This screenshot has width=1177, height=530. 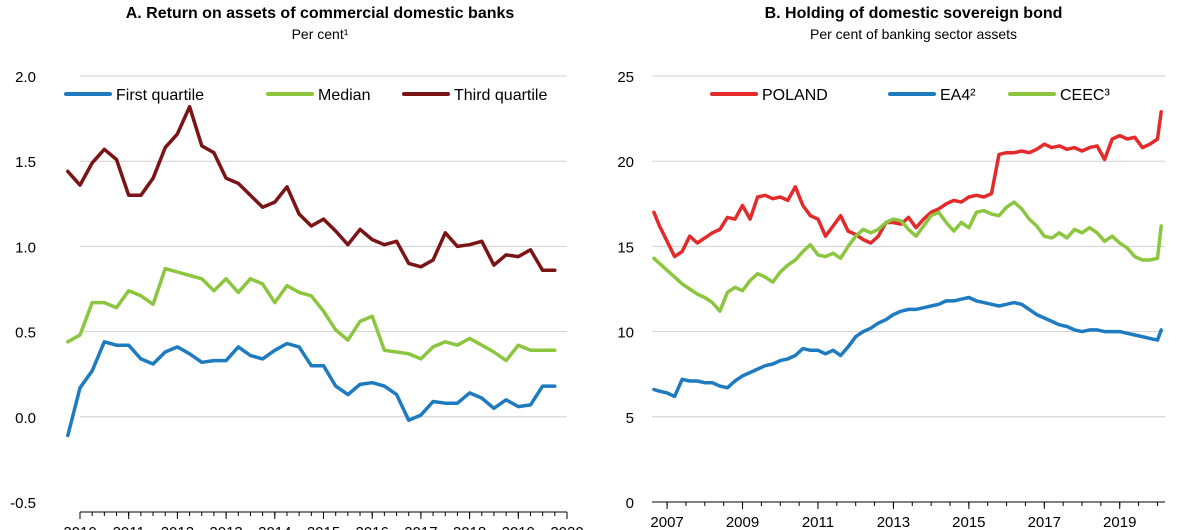 What do you see at coordinates (129, 527) in the screenshot?
I see `chart-0-xtick-label: 2011` at bounding box center [129, 527].